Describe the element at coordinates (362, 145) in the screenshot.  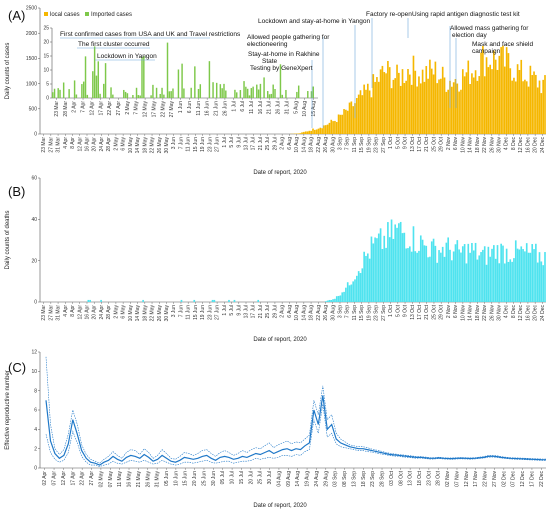
I see `panel-a-x-tick-label: 15 Sep` at that location.